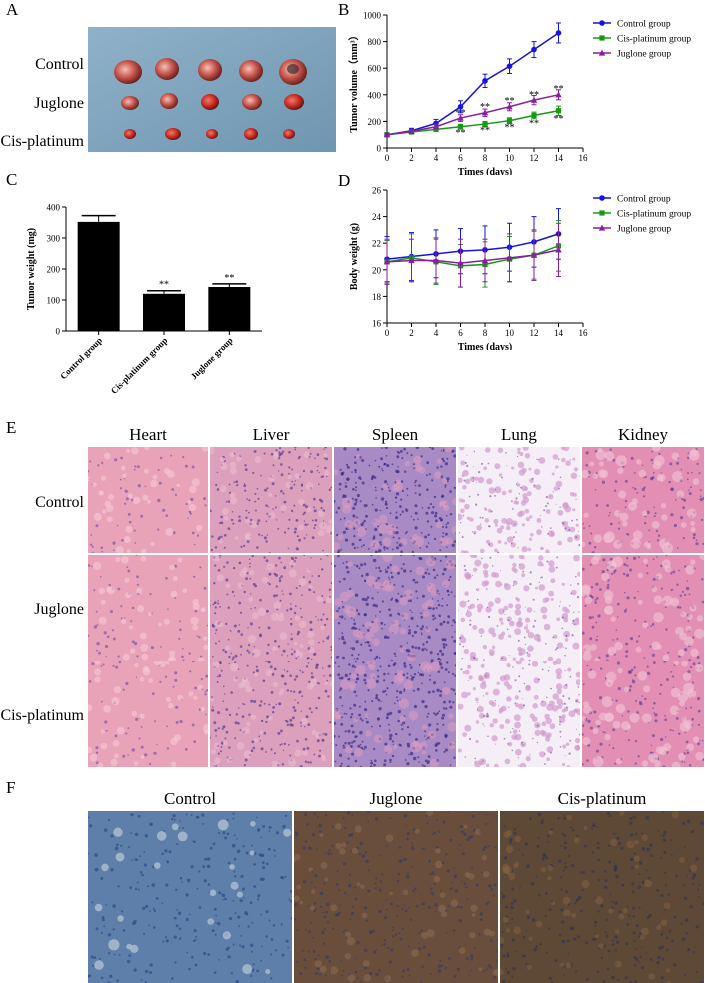 The image size is (705, 983). What do you see at coordinates (485, 171) in the screenshot?
I see `b-x-axis-label: Times (days)` at bounding box center [485, 171].